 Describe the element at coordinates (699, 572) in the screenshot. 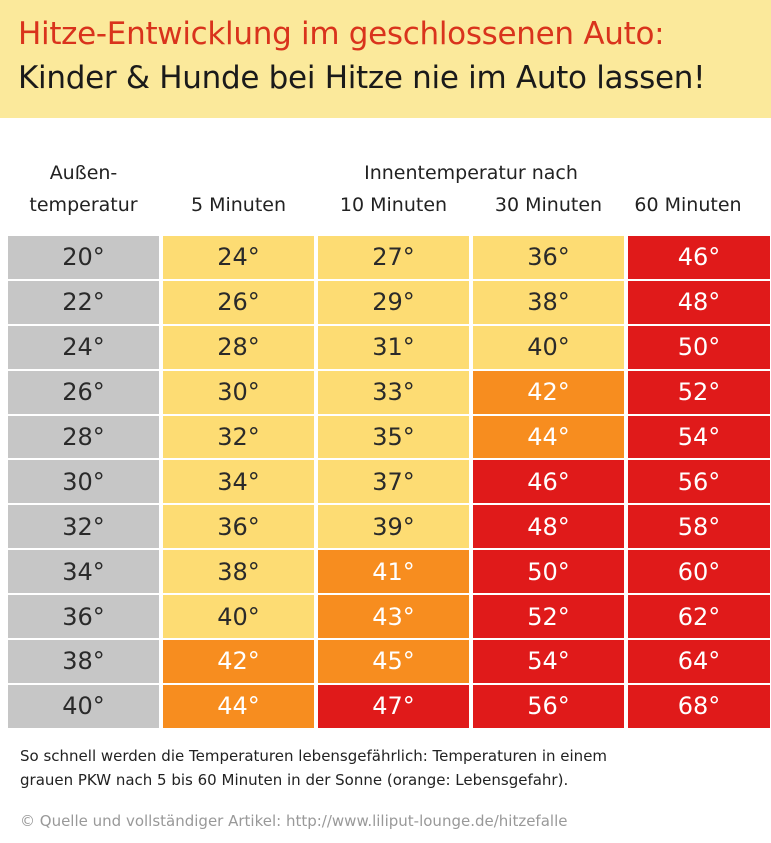

I see `cell-60-min: 60°` at that location.